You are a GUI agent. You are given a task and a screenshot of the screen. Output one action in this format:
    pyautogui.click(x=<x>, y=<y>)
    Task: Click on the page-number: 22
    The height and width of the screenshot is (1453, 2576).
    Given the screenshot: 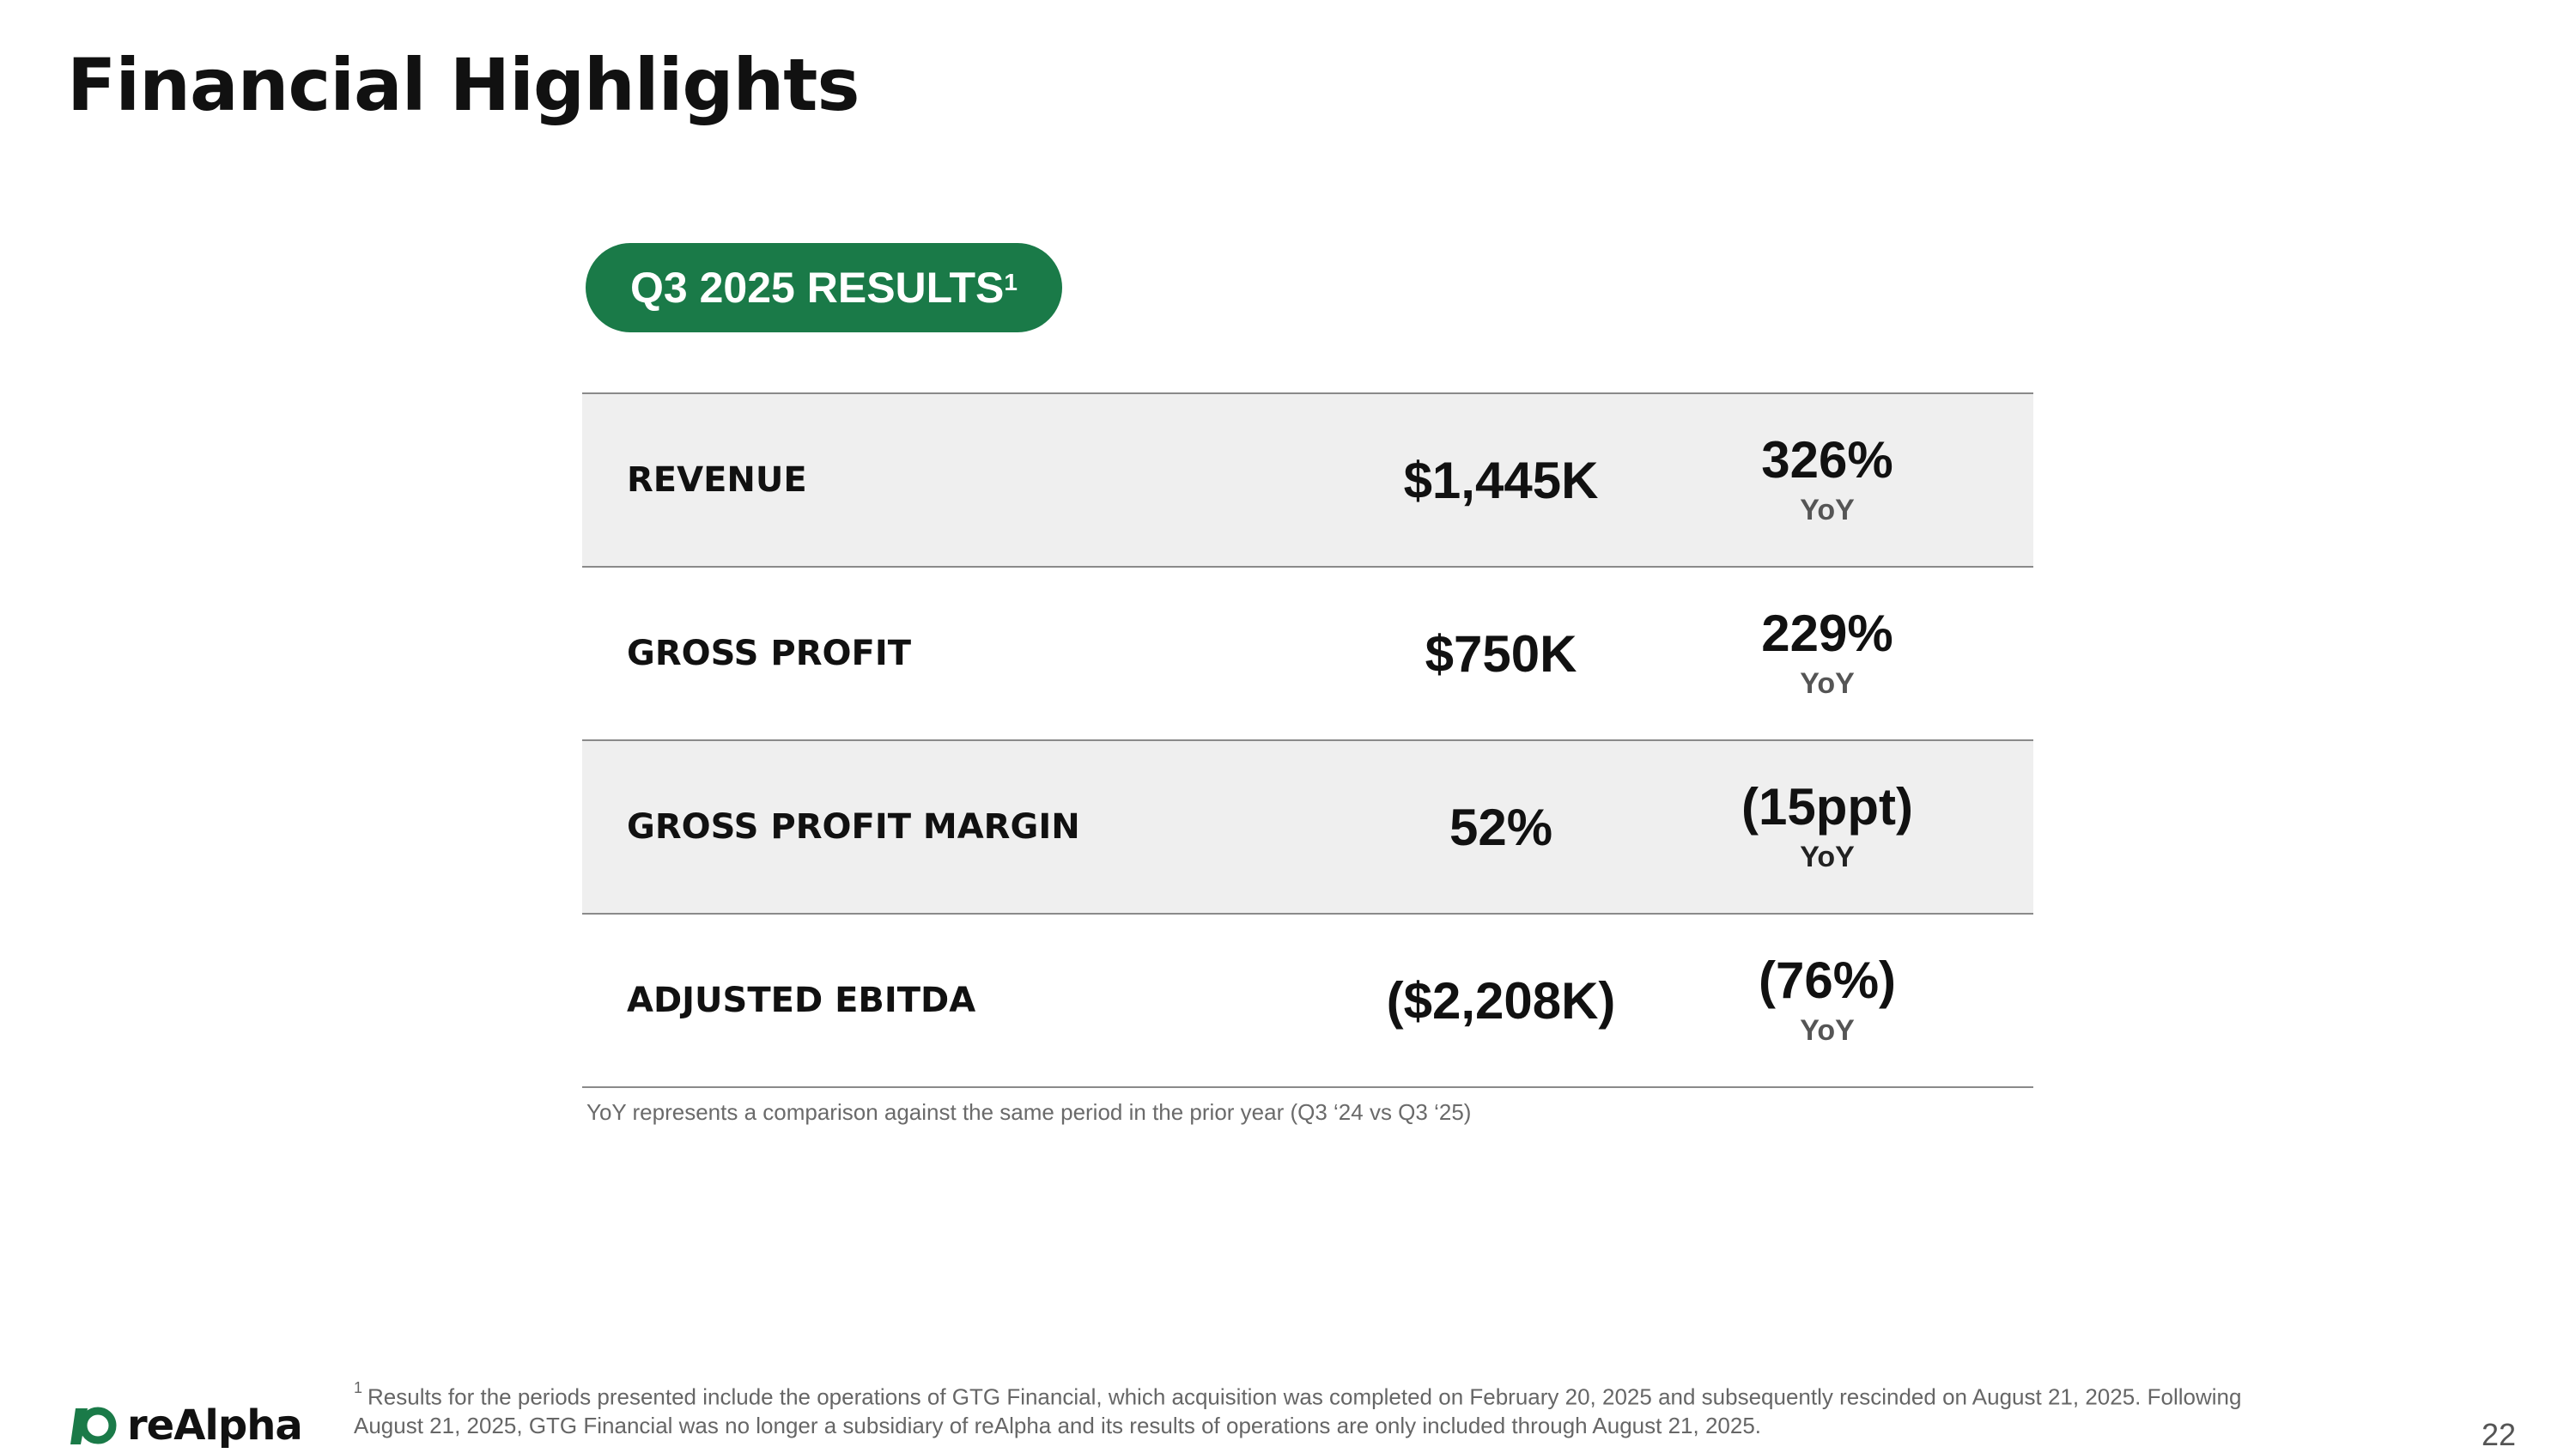 What is the action you would take?
    pyautogui.click(x=2499, y=1434)
    